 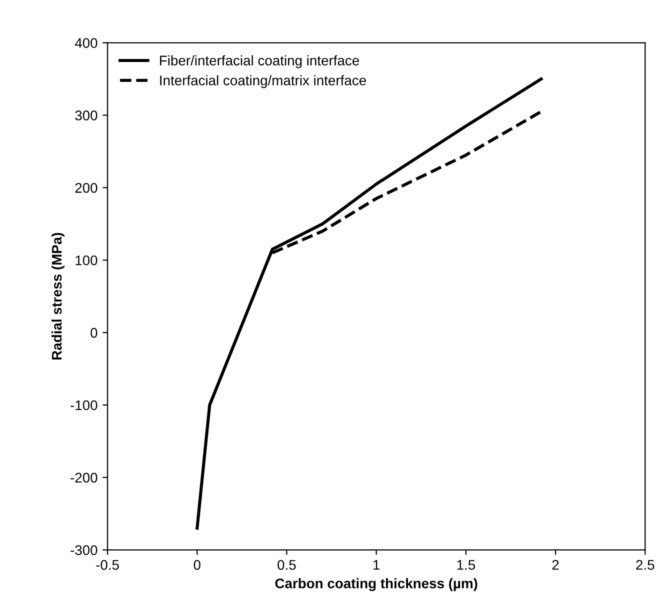 What do you see at coordinates (94, 333) in the screenshot?
I see `y-tick-label: 0` at bounding box center [94, 333].